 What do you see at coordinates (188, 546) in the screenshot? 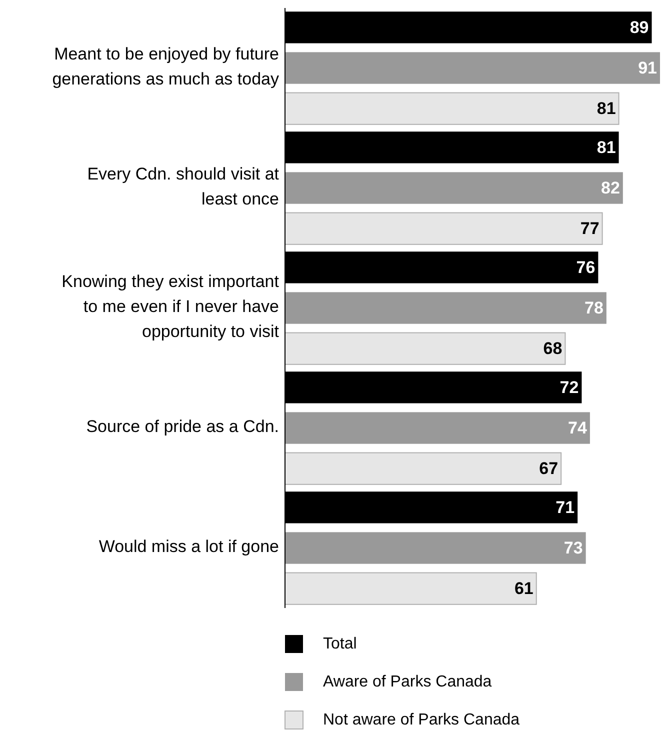
I see `y-tick-label: Would miss a lot if gone` at bounding box center [188, 546].